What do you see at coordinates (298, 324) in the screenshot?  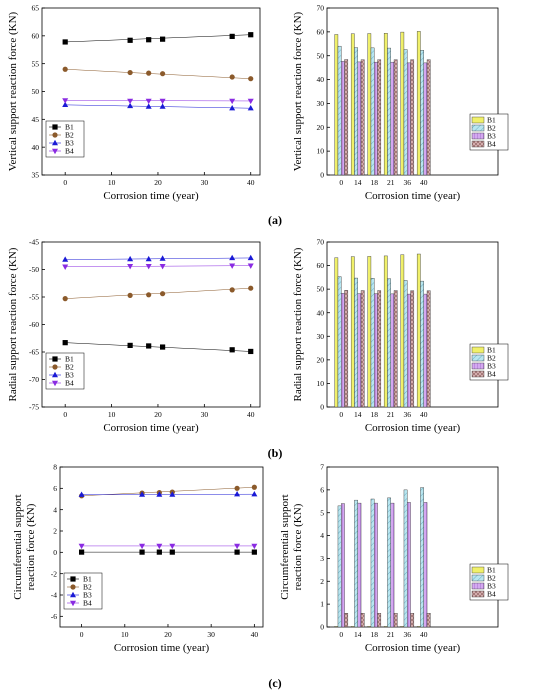 I see `y-axis-label: Radial support reaction force (KN)` at bounding box center [298, 324].